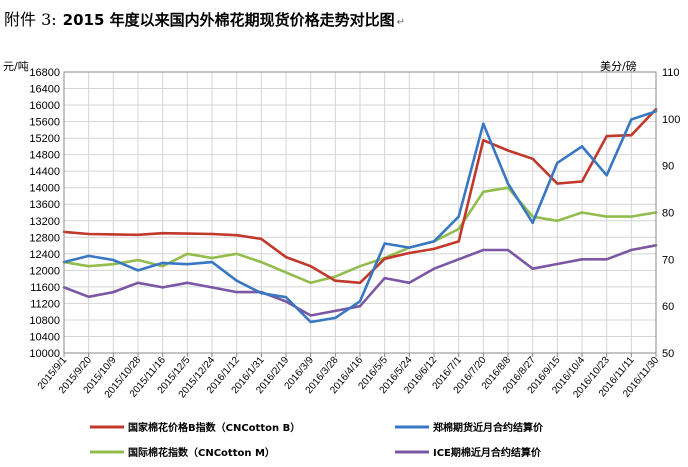  What do you see at coordinates (44, 90) in the screenshot?
I see `left-axis-tick-label: 16400` at bounding box center [44, 90].